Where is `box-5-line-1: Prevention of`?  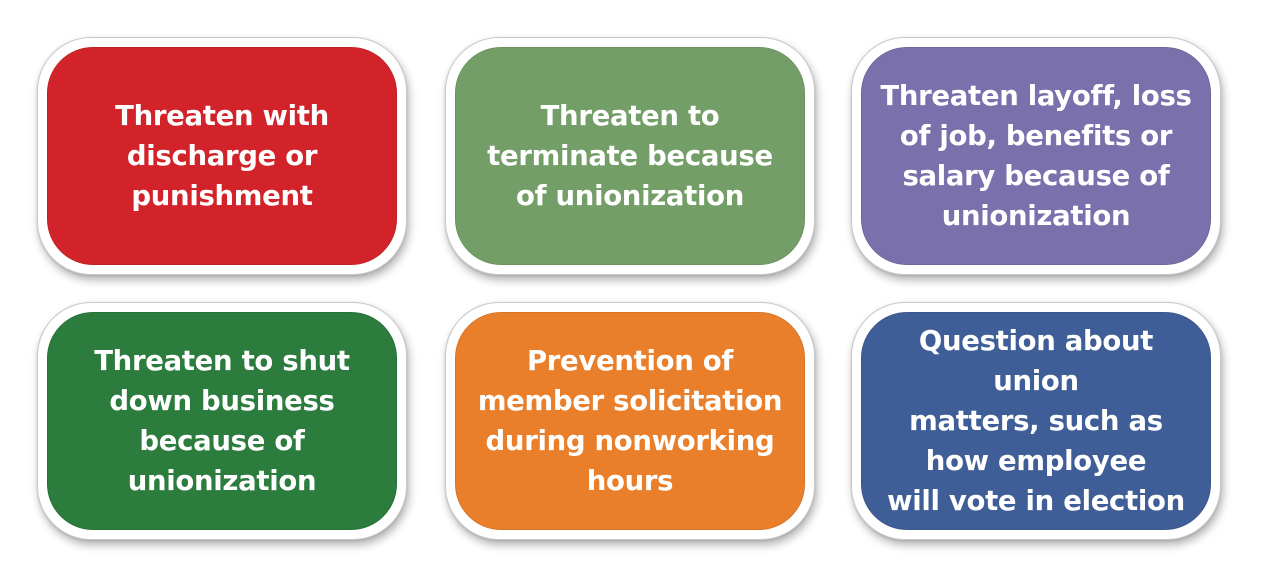
box-5-line-1: Prevention of is located at coordinates (630, 361).